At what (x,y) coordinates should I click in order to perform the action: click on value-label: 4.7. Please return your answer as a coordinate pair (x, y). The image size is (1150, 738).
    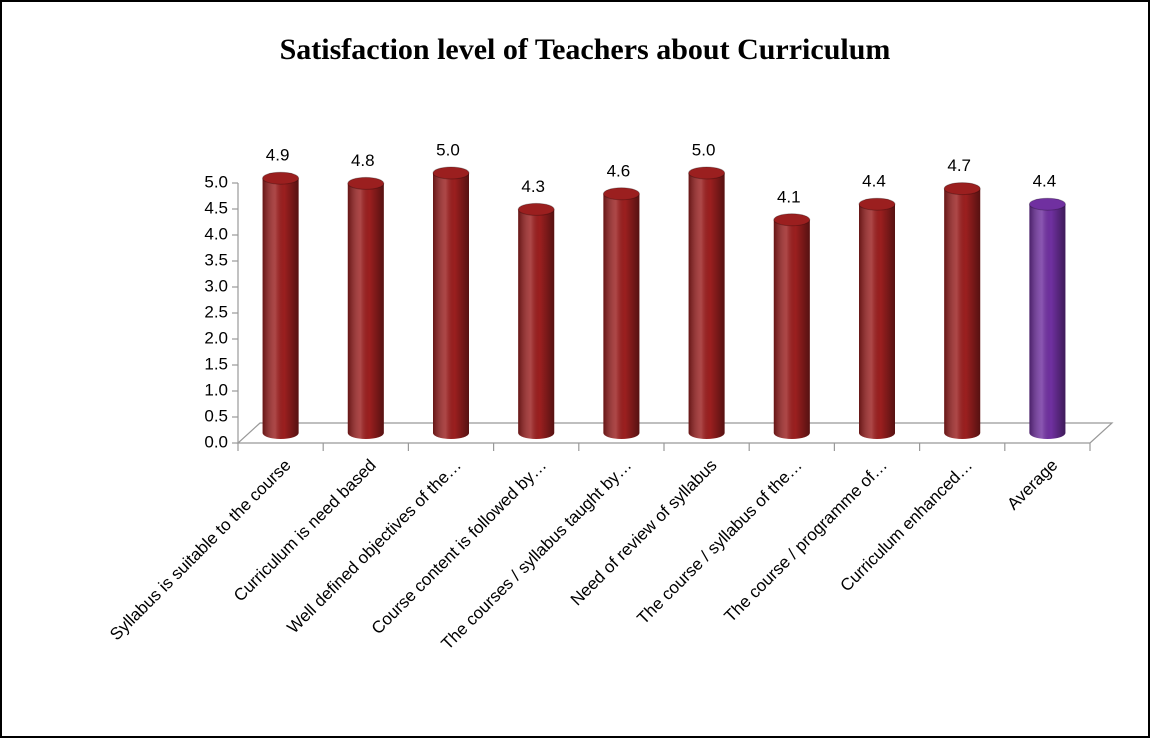
    Looking at the image, I should click on (959, 165).